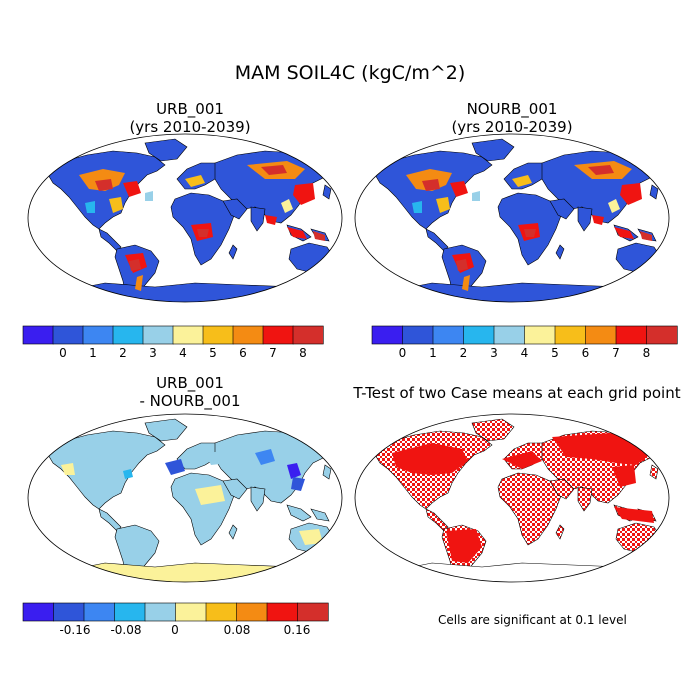  Describe the element at coordinates (63, 353) in the screenshot. I see `colorbar-urb-tick: 0` at that location.